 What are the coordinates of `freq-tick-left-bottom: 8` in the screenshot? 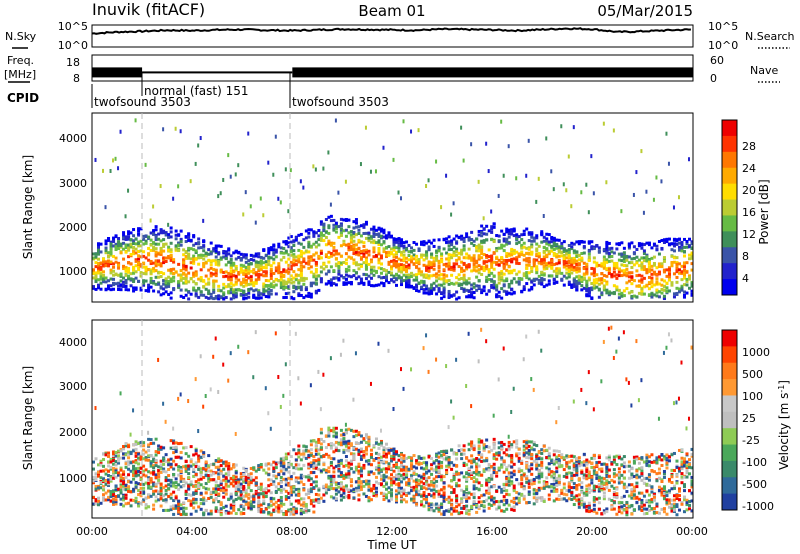 It's located at (76, 78).